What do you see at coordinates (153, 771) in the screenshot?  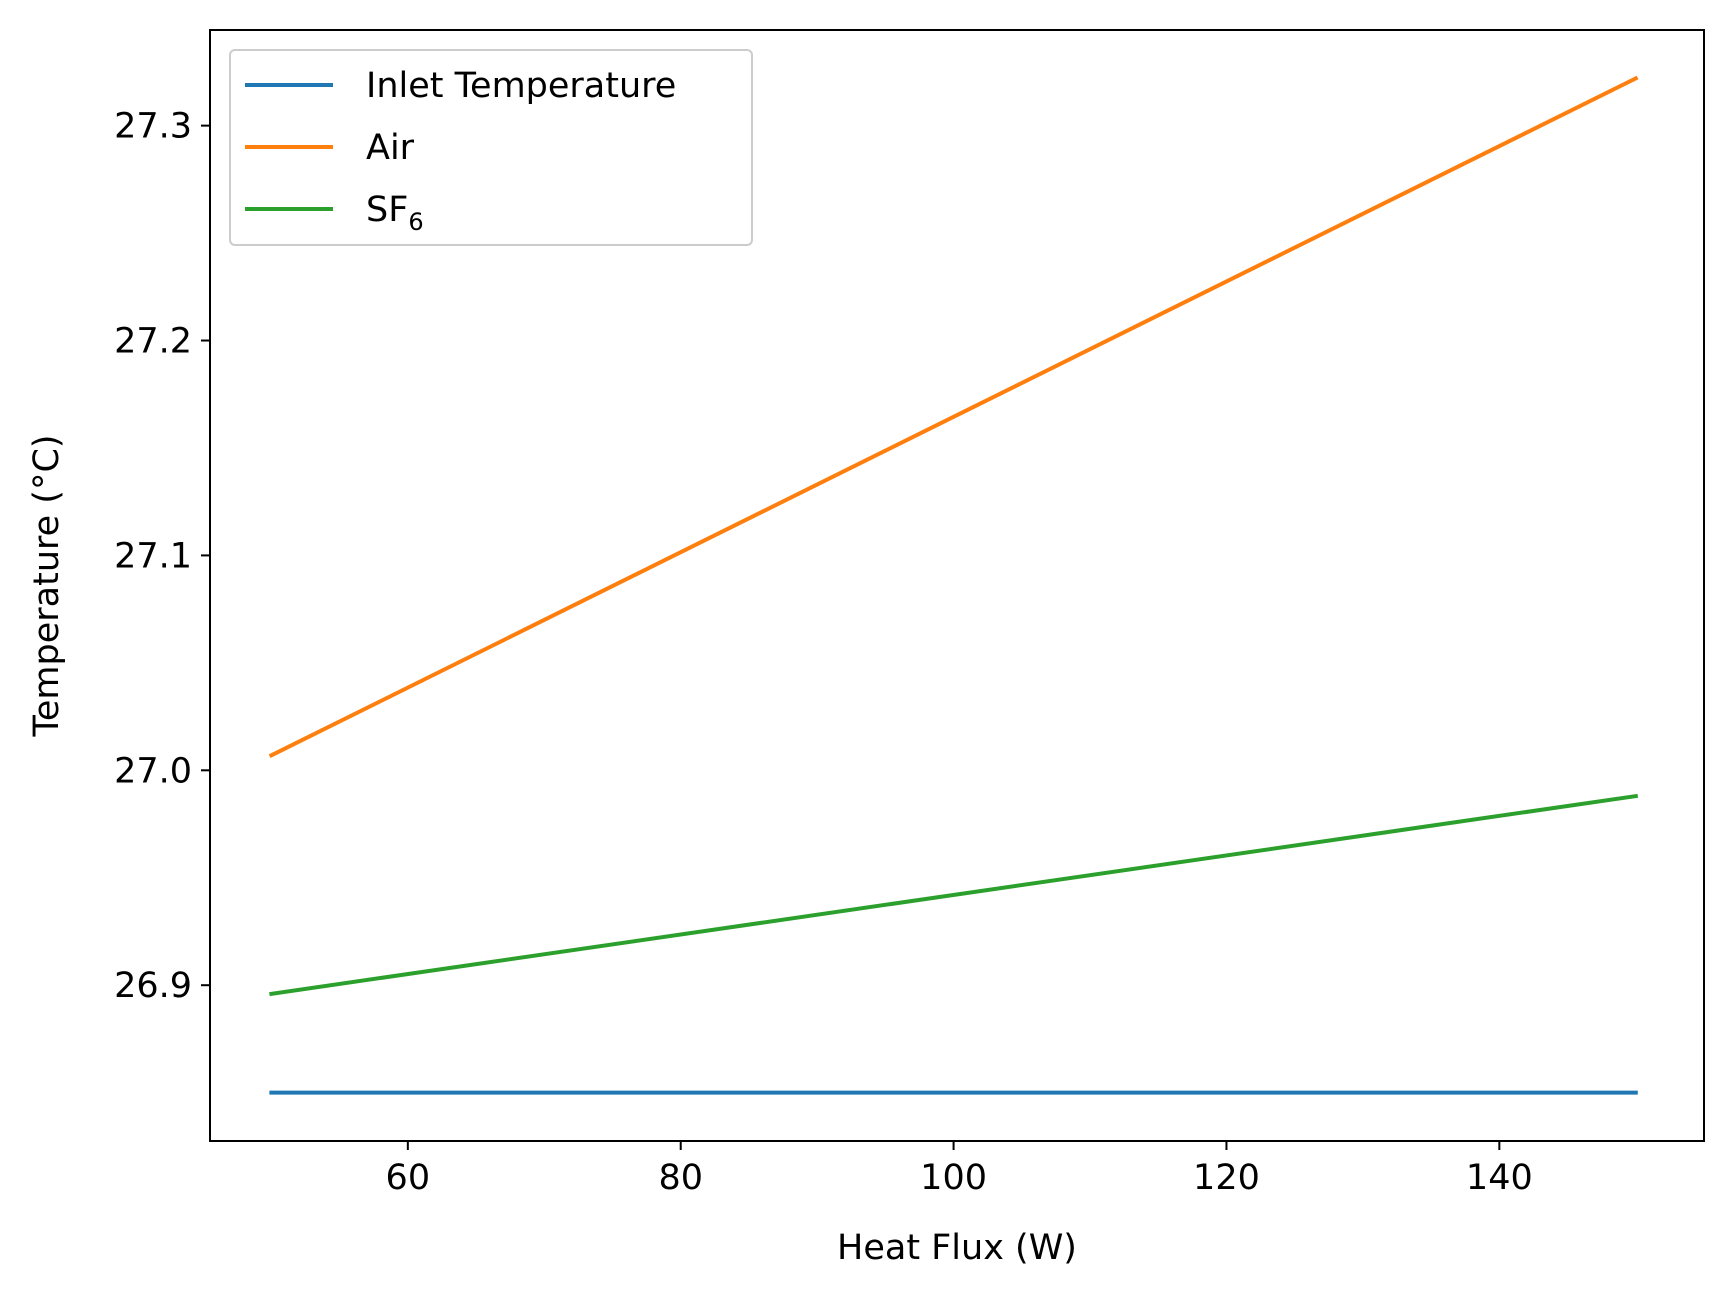 I see `y-tick-label: 27.0` at bounding box center [153, 771].